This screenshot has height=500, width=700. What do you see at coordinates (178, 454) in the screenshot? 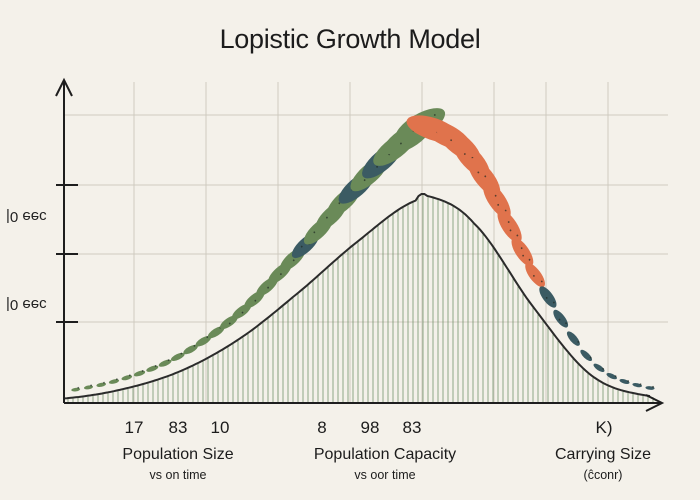
I see `x-group-label: Population Size` at bounding box center [178, 454].